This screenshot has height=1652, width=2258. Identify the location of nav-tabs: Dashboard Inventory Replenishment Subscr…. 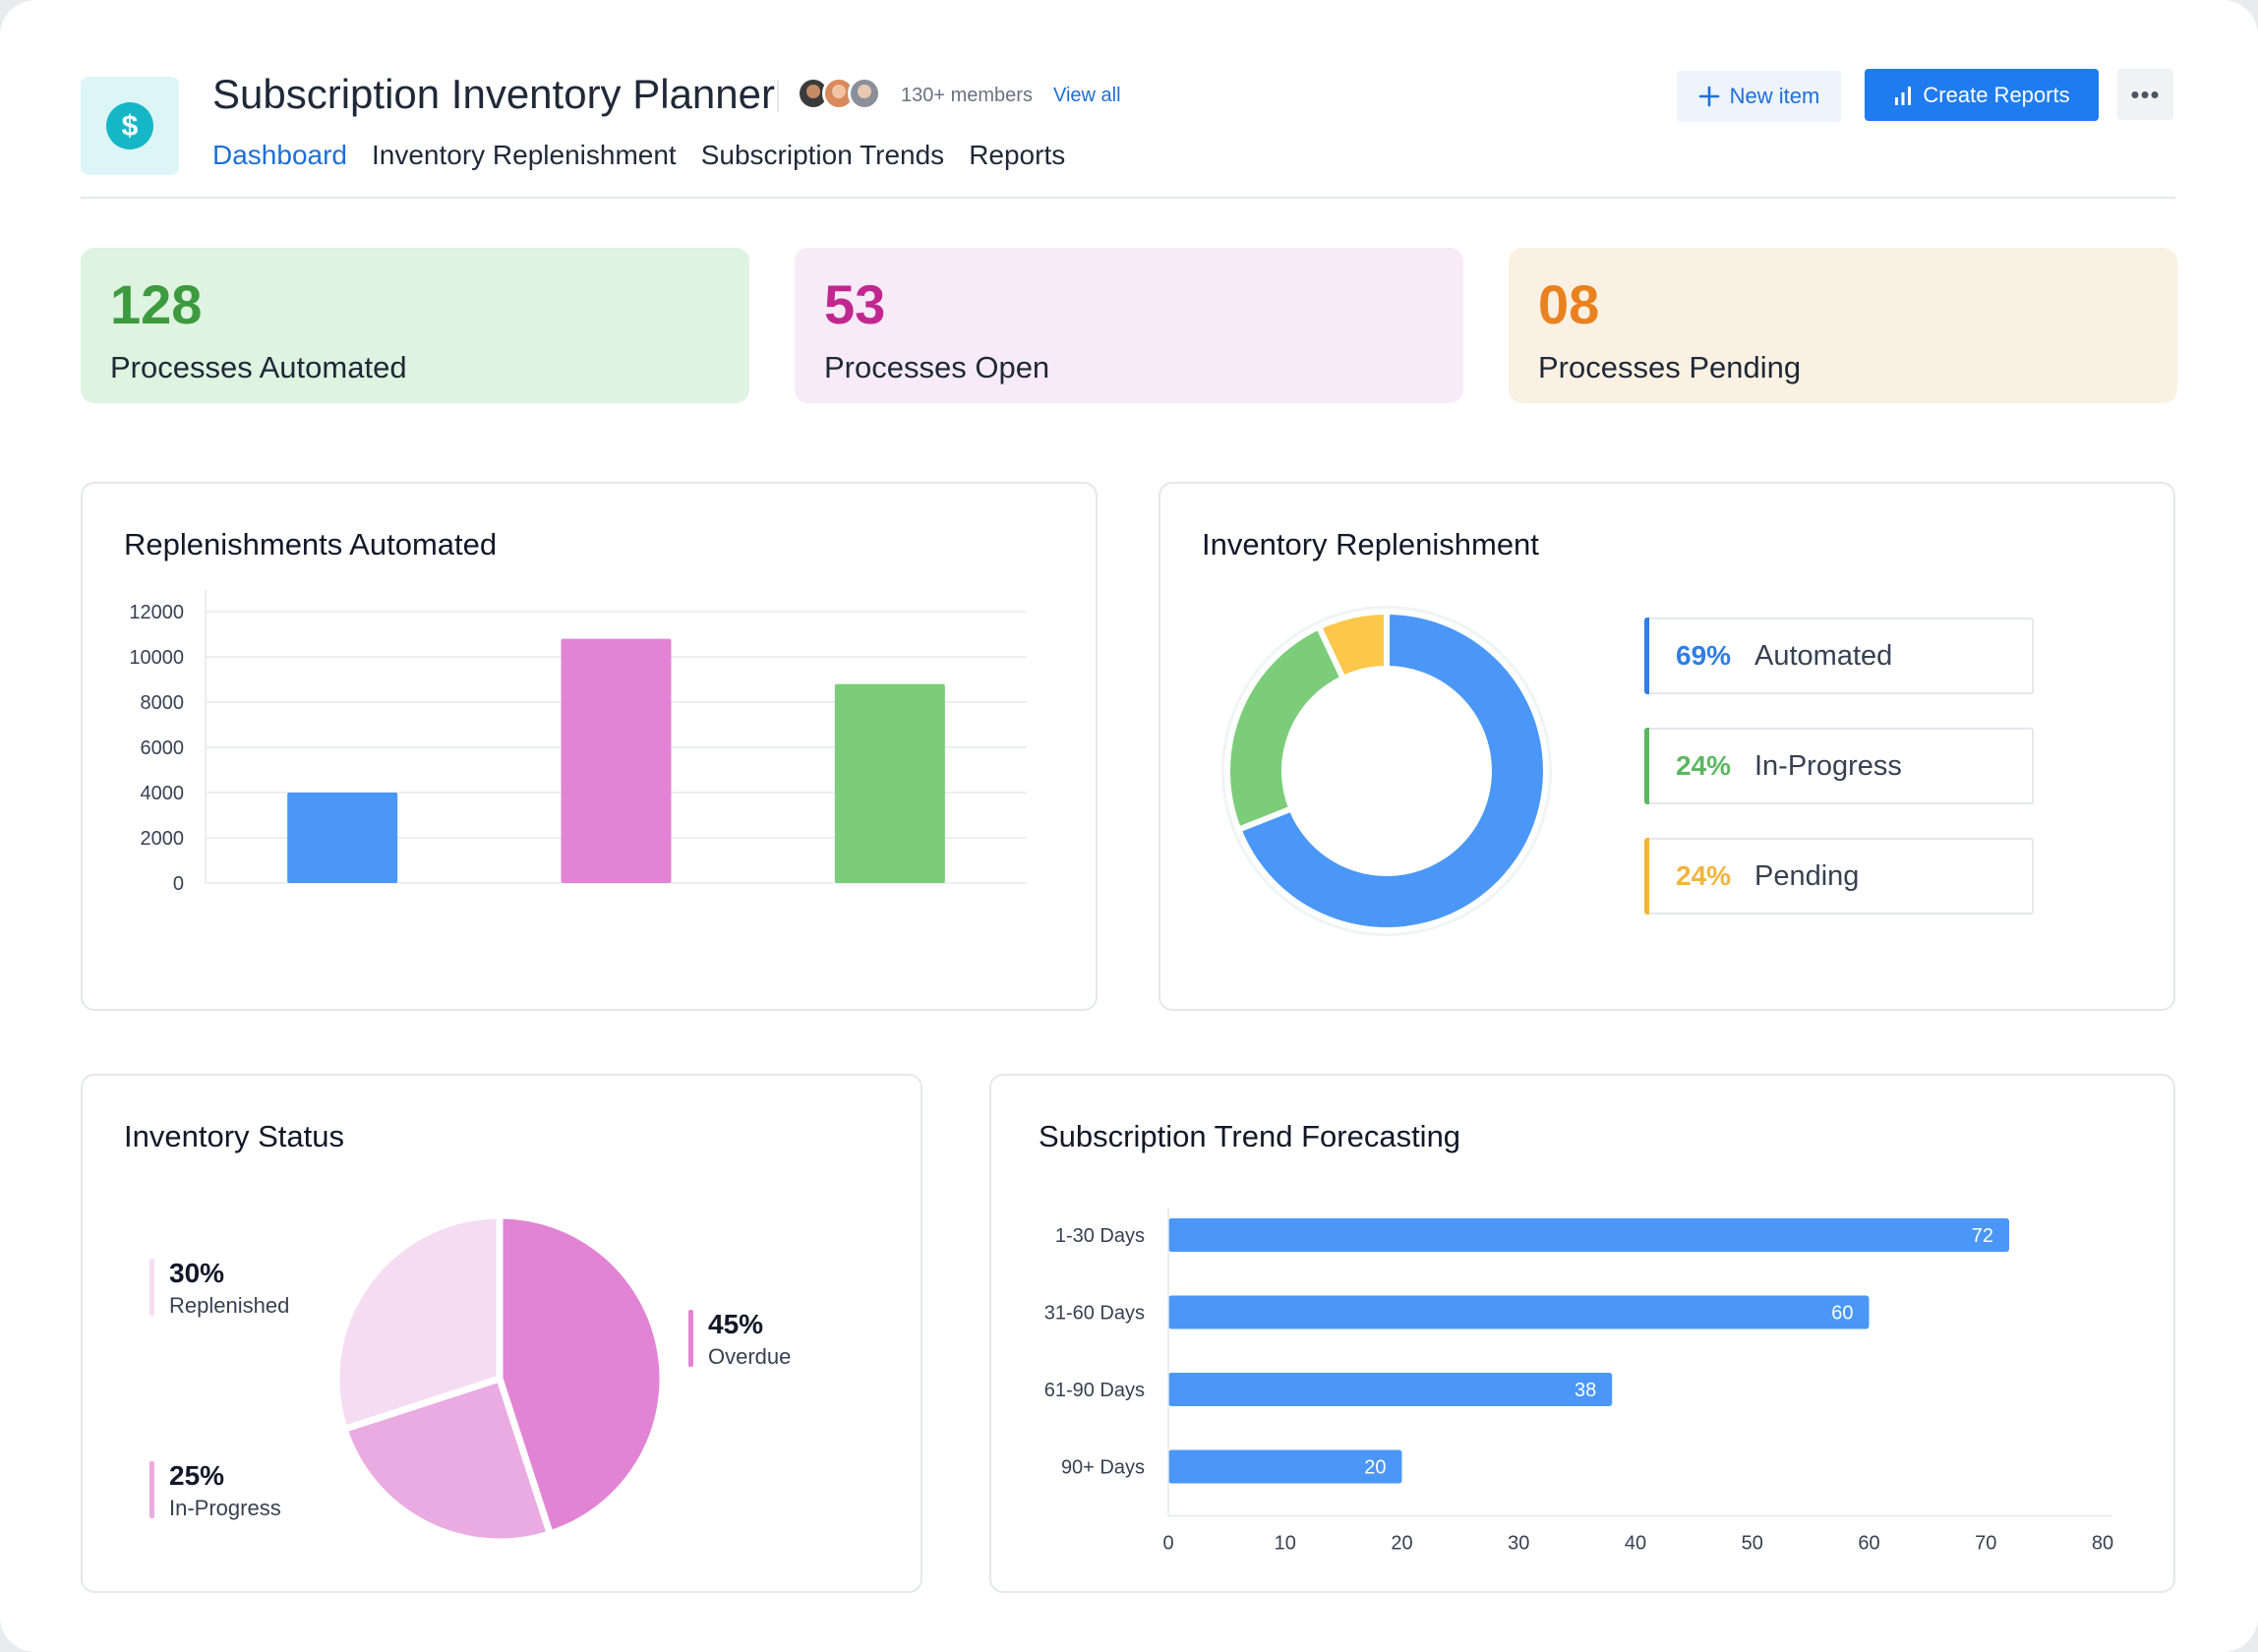
(638, 155).